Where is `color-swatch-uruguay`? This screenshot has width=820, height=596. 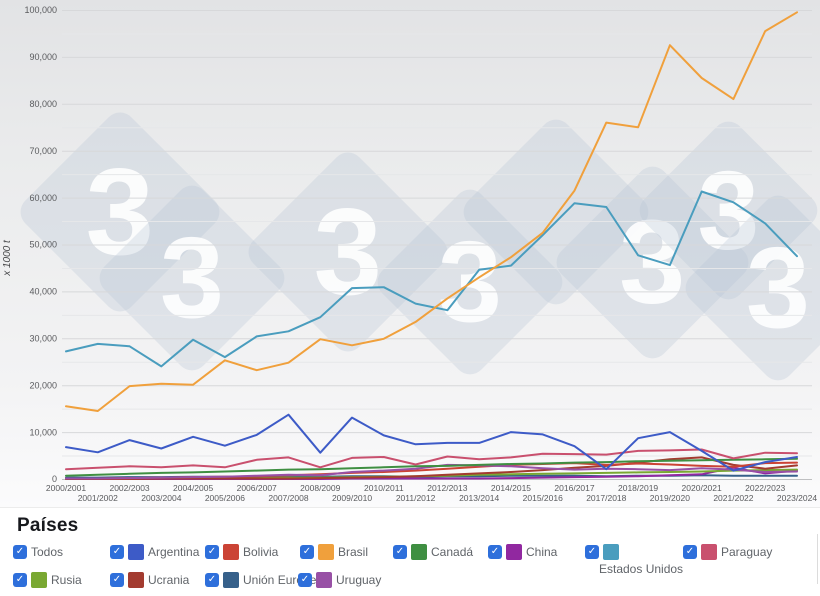
color-swatch-uruguay is located at coordinates (324, 580).